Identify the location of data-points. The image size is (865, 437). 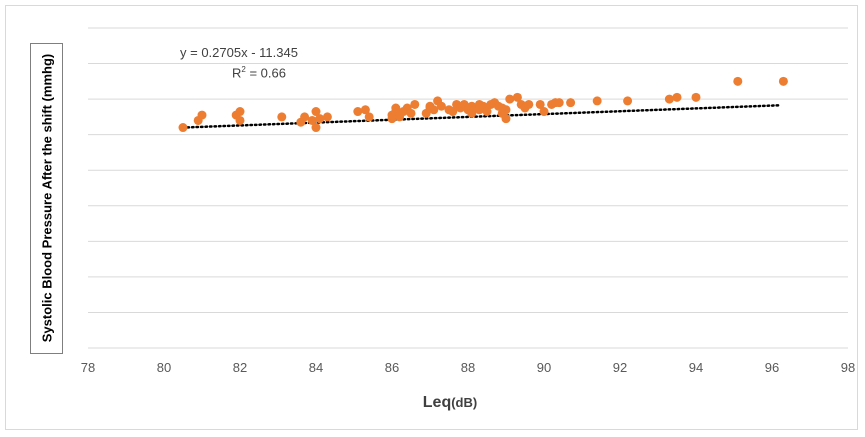
(483, 104).